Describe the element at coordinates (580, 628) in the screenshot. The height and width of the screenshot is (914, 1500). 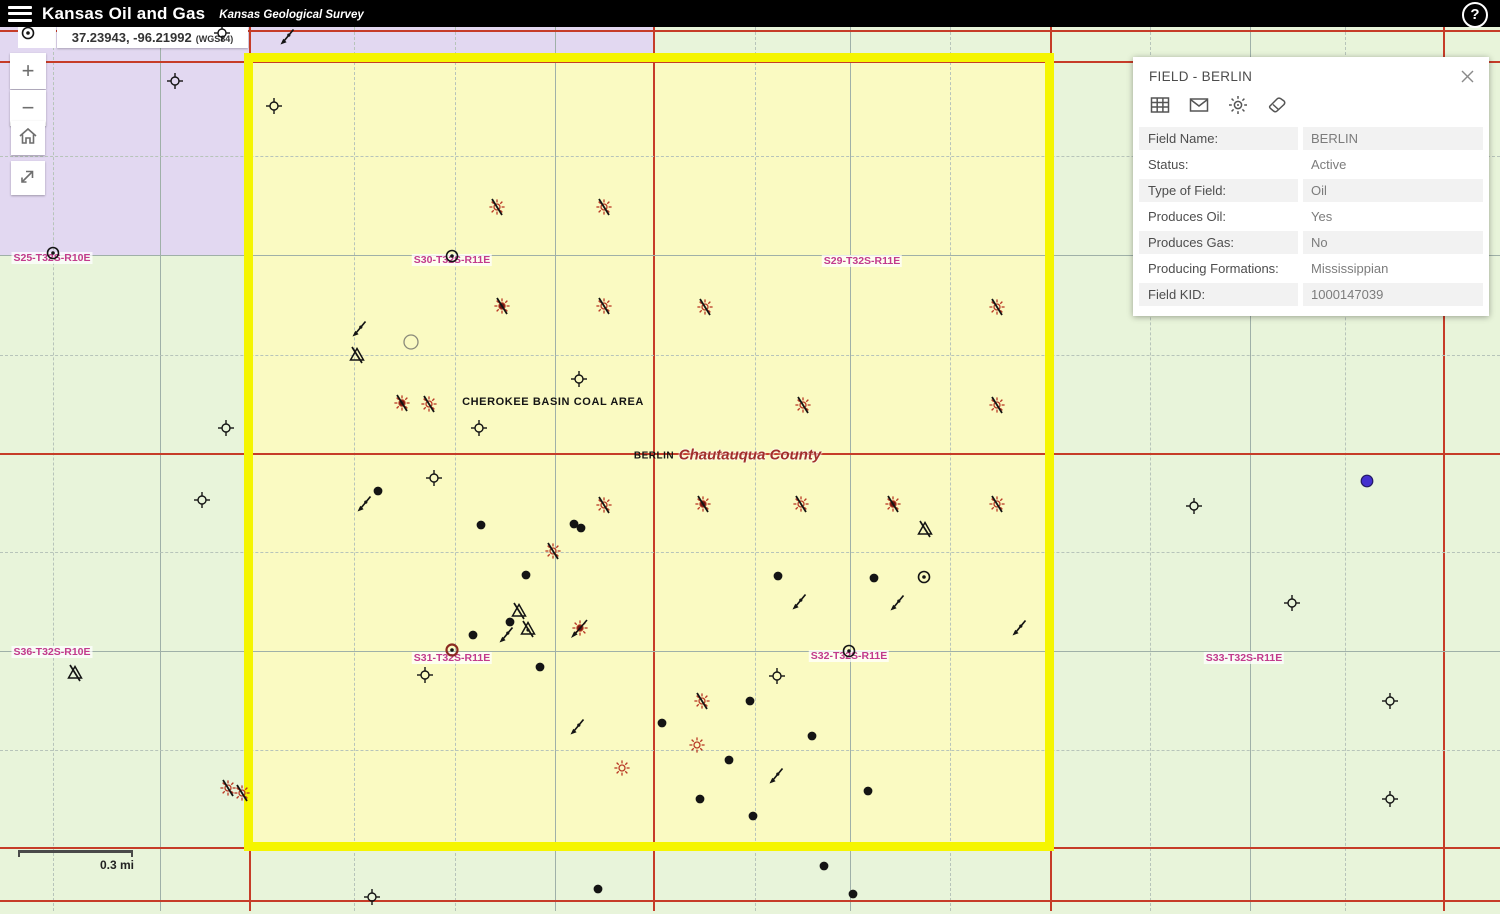
I see `sunarrow-well-symbol` at that location.